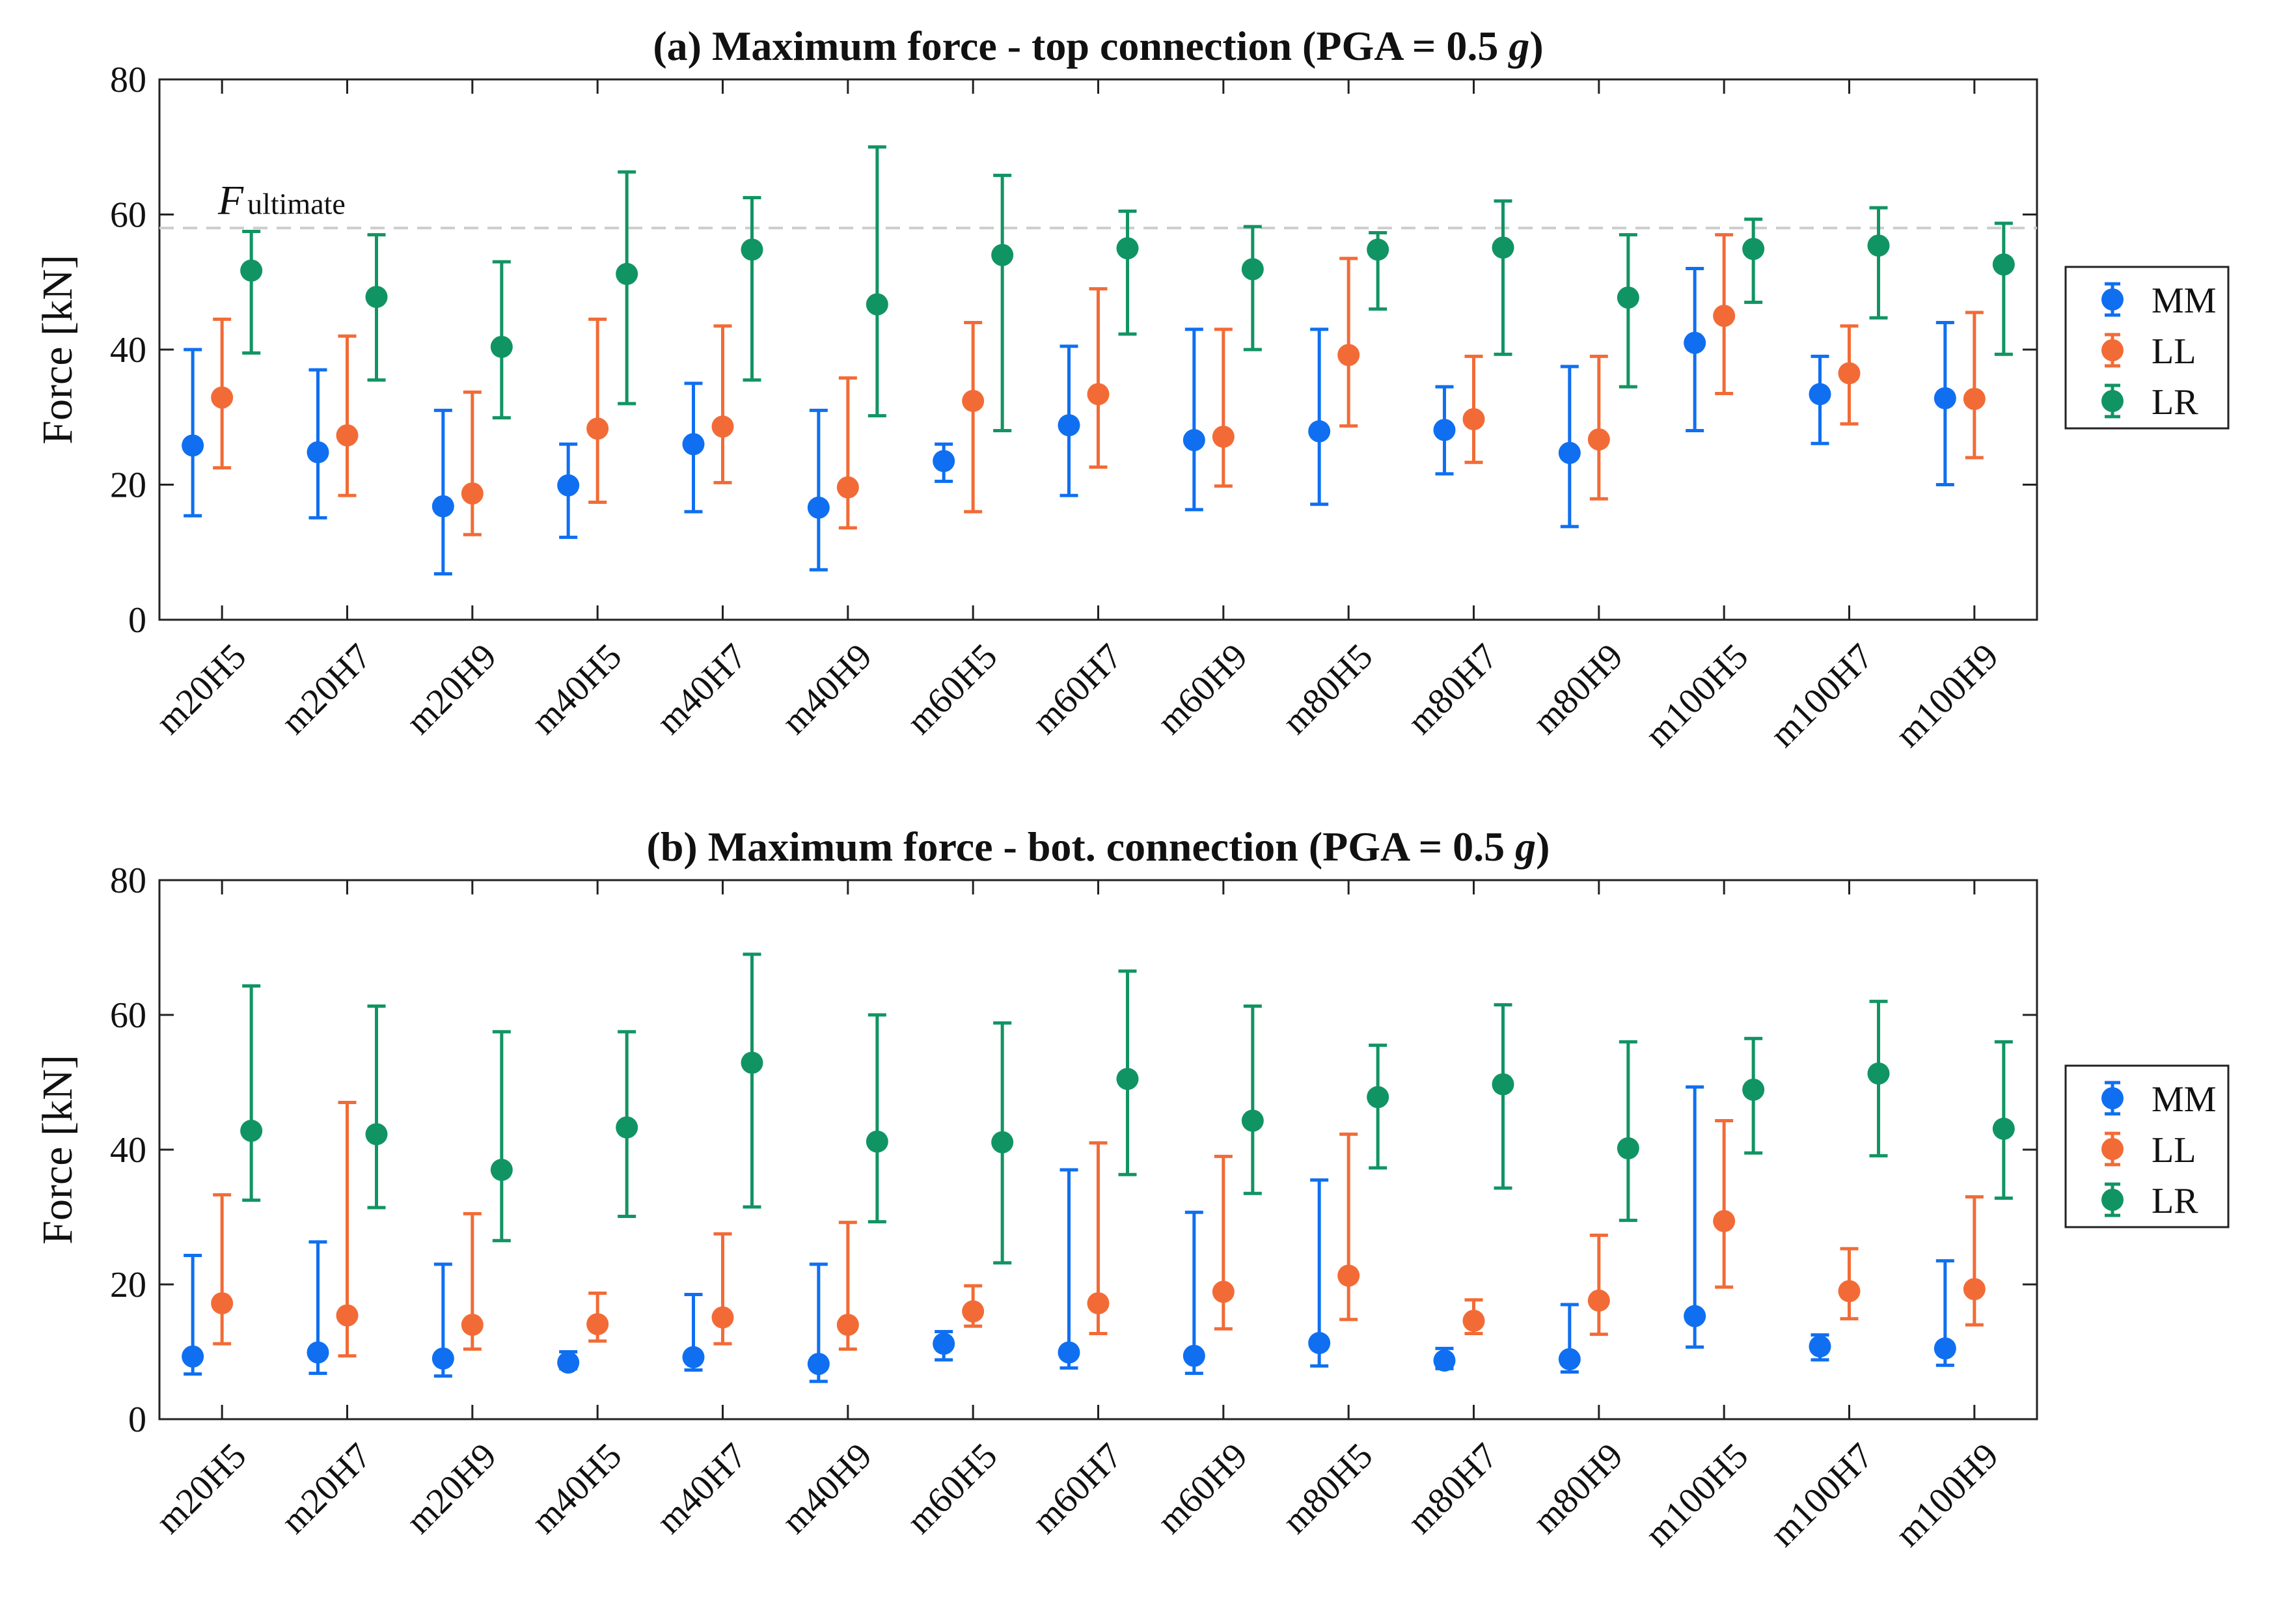 Image resolution: width=2296 pixels, height=1606 pixels. I want to click on x-tick-label: m100H9, so click(1947, 1494).